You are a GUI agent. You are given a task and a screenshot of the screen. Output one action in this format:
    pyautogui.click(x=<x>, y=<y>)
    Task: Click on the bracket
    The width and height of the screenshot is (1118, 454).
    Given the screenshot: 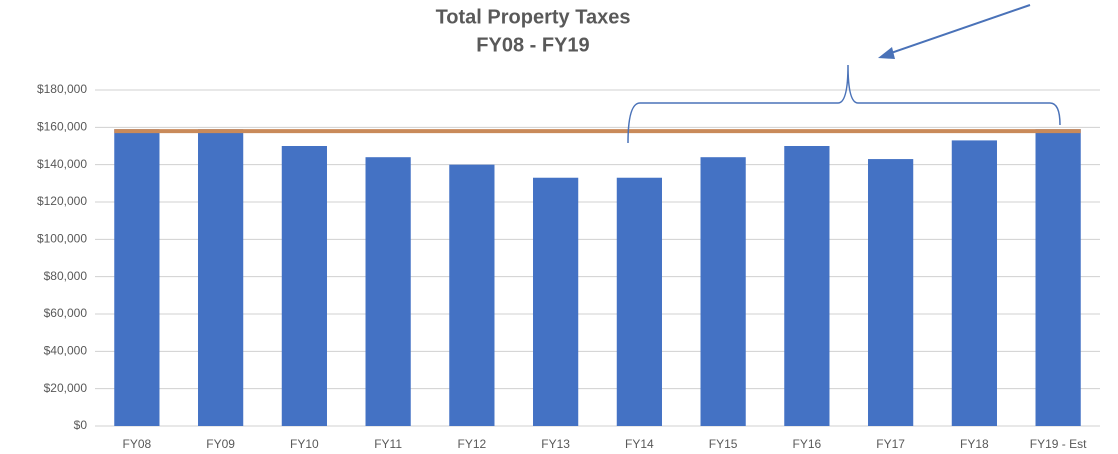 What is the action you would take?
    pyautogui.click(x=844, y=104)
    